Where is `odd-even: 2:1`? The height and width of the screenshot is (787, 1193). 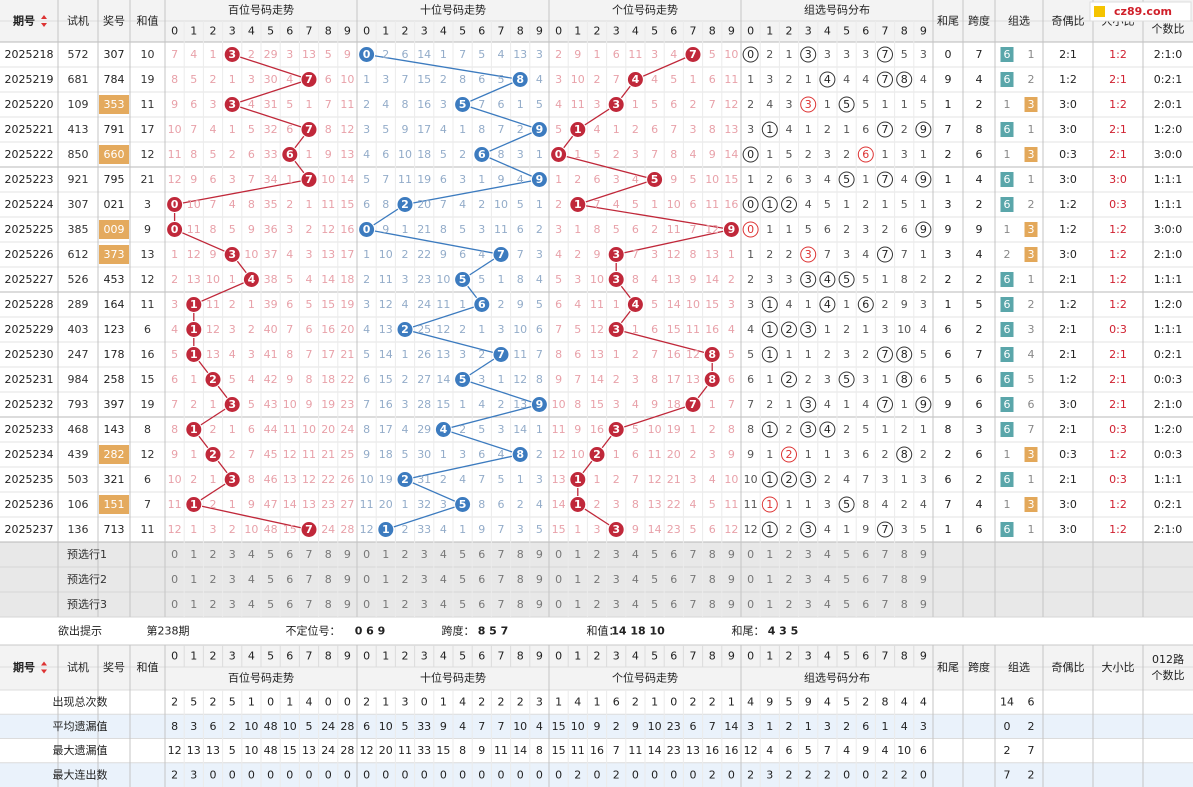
odd-even: 2:1 is located at coordinates (1068, 329).